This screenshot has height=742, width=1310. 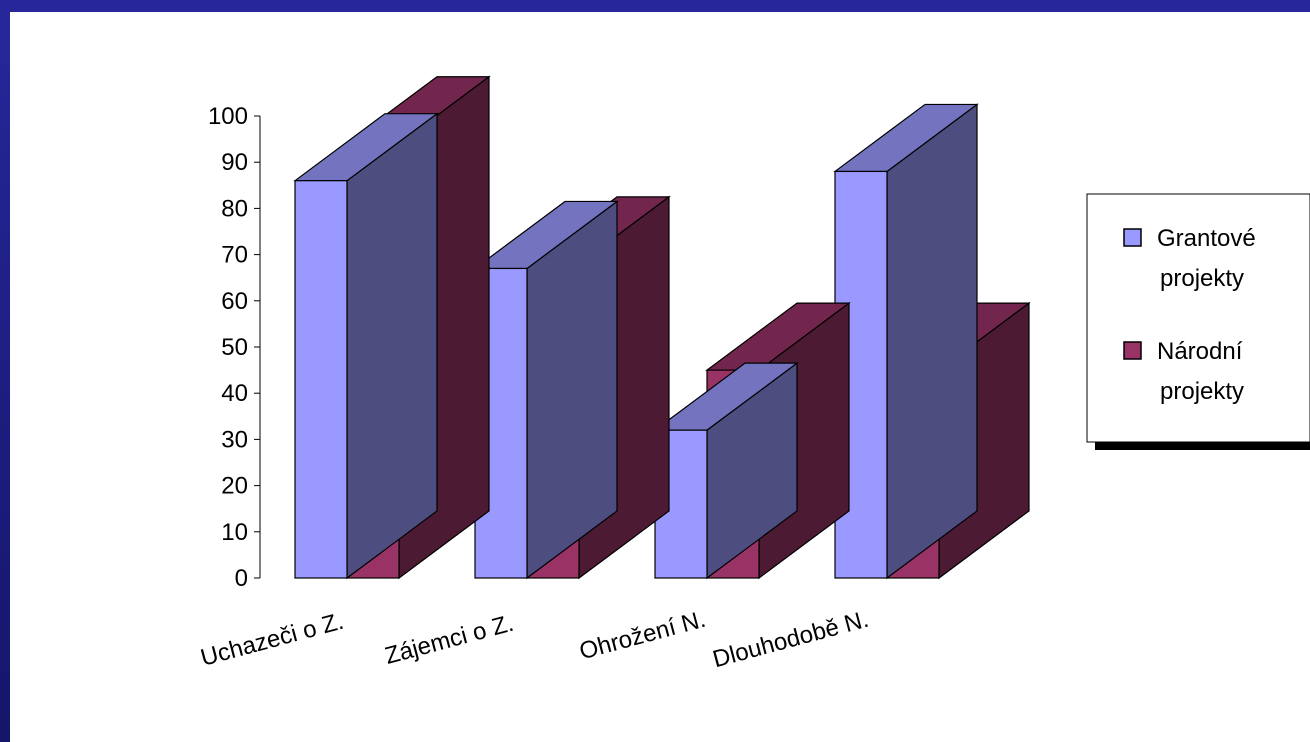 What do you see at coordinates (1198, 321) in the screenshot?
I see `legend: Grantové projekty Národní projekty` at bounding box center [1198, 321].